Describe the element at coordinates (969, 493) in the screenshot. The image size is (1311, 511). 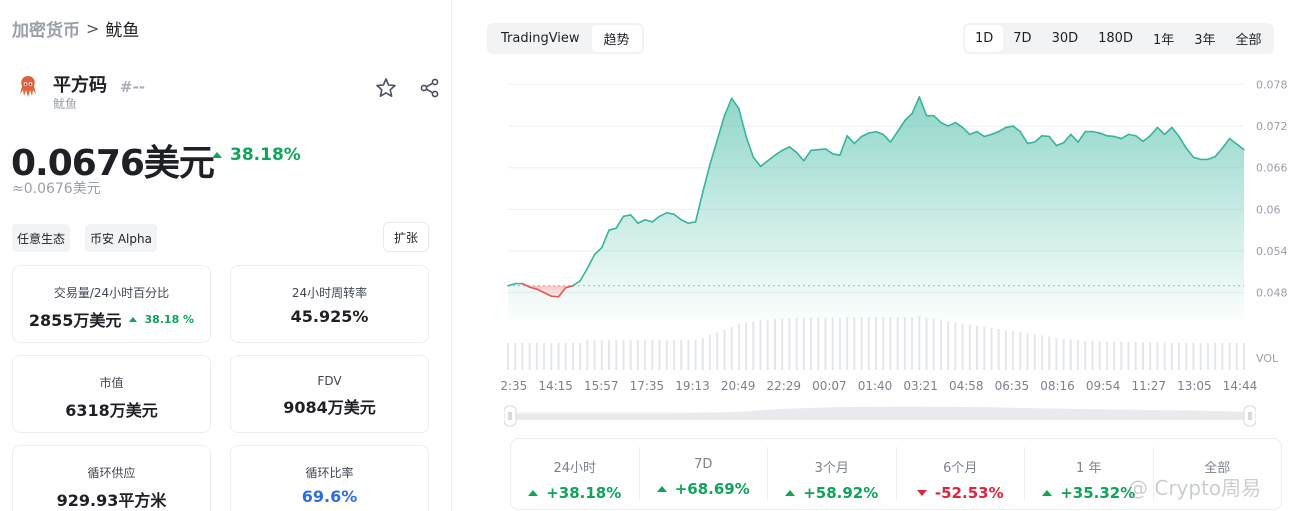
I see `perf-value-text: -52.53%` at that location.